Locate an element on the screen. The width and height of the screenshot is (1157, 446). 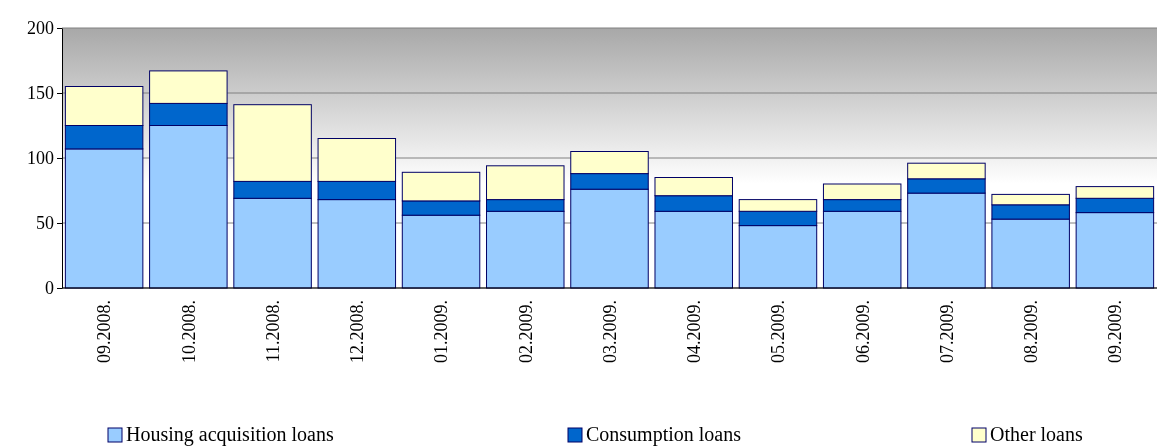
y-tick-label: 150 is located at coordinates (40, 93).